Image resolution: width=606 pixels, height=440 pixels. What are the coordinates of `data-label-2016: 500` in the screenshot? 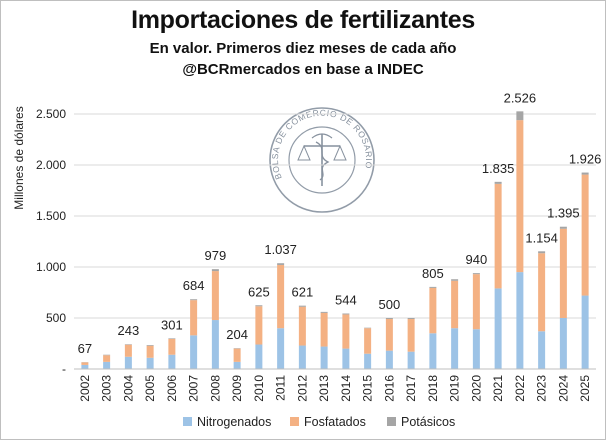 It's located at (390, 304).